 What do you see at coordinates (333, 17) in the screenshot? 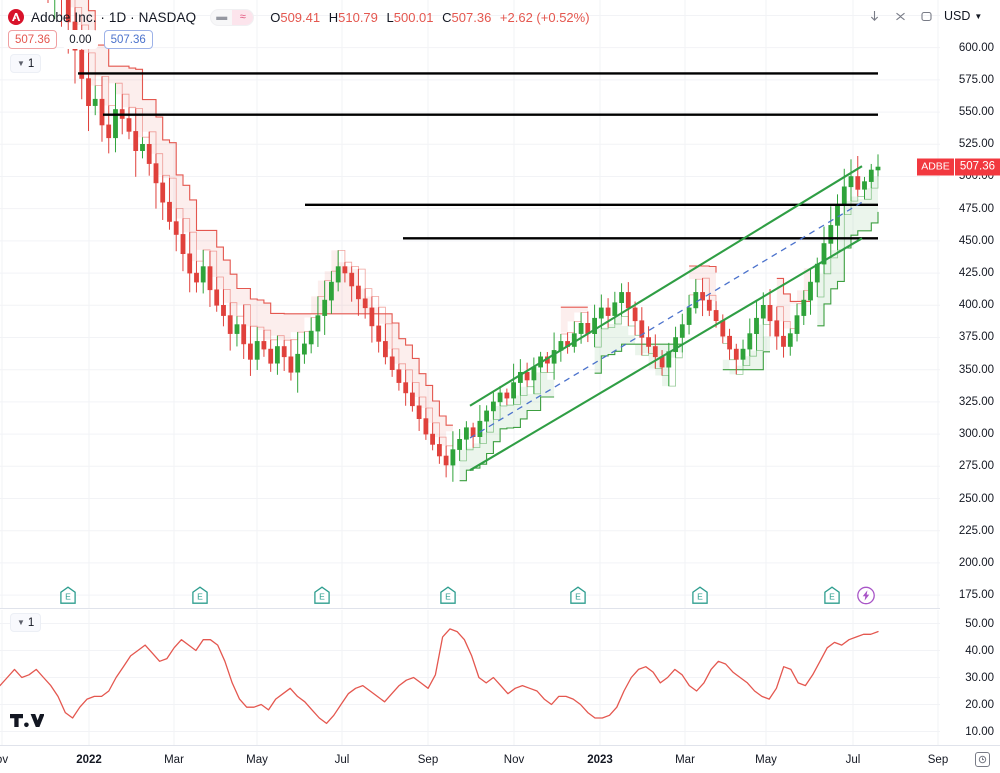
I see `high-label: H` at bounding box center [333, 17].